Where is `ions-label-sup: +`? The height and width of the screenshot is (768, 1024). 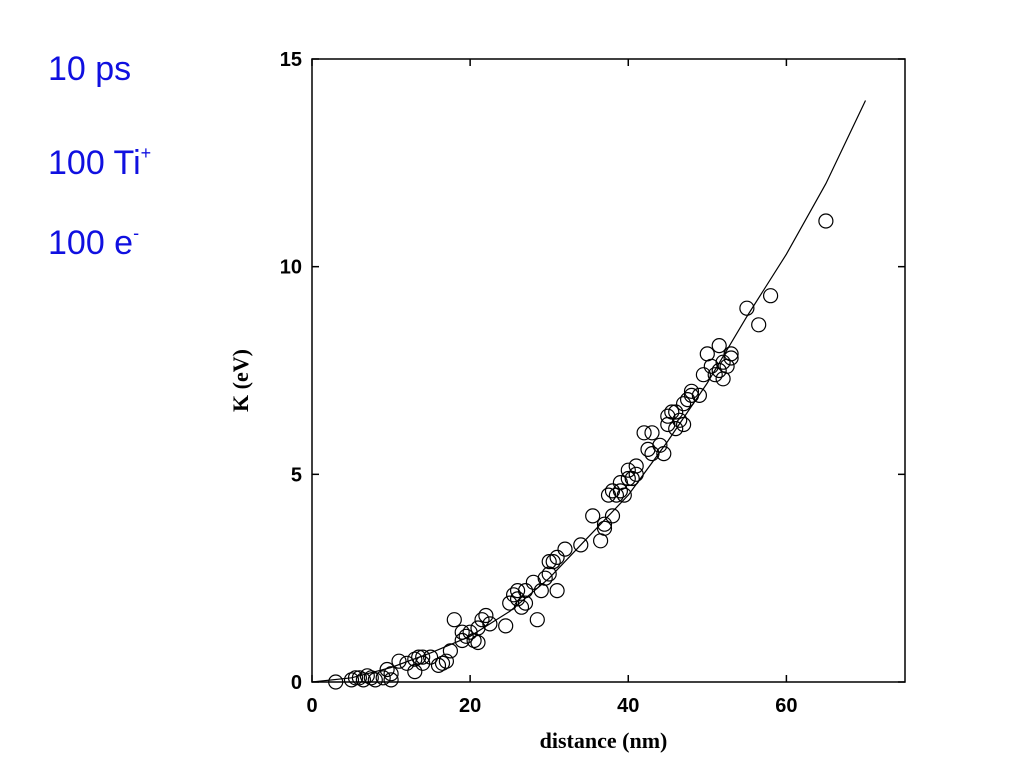
ions-label-sup: + is located at coordinates (146, 153).